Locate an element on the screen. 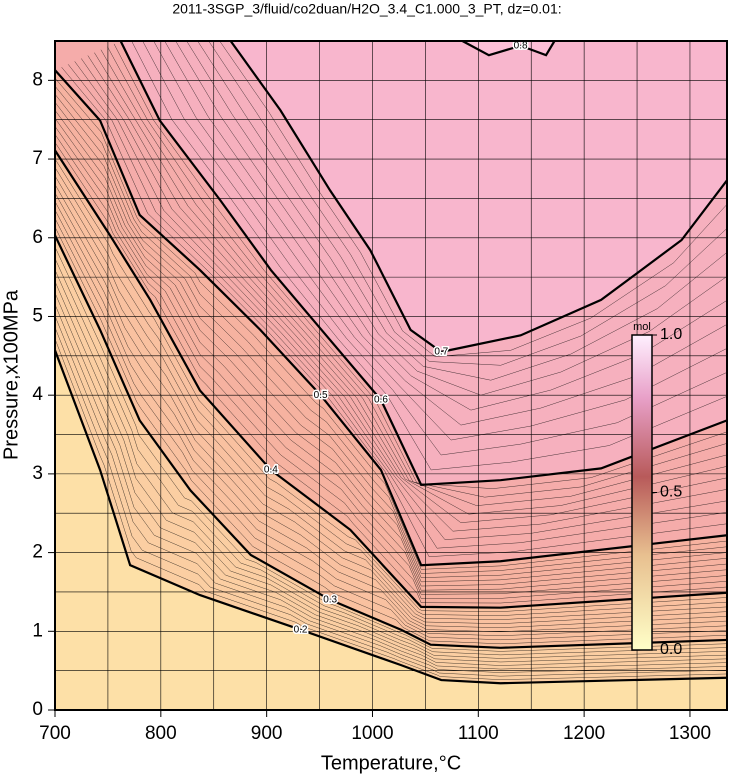 Image resolution: width=734 pixels, height=781 pixels. colorbar-tick-label: 0.0 is located at coordinates (671, 649).